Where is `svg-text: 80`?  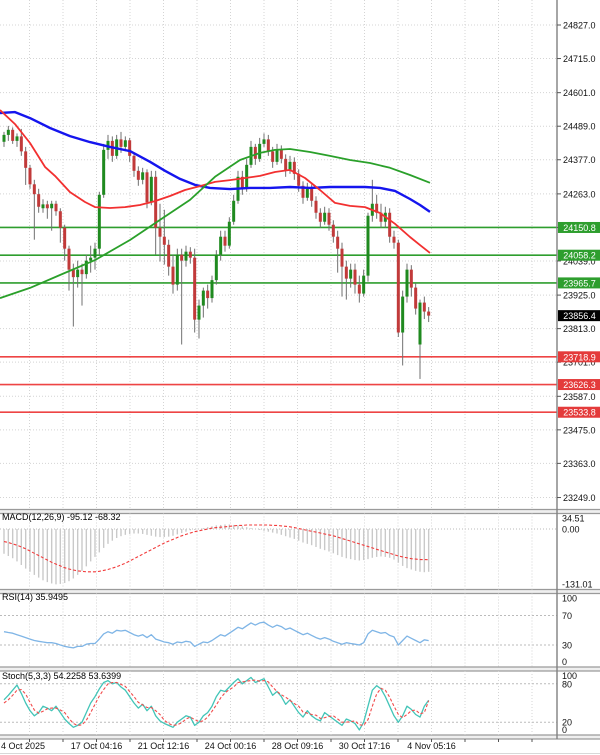 svg-text: 80 is located at coordinates (567, 684).